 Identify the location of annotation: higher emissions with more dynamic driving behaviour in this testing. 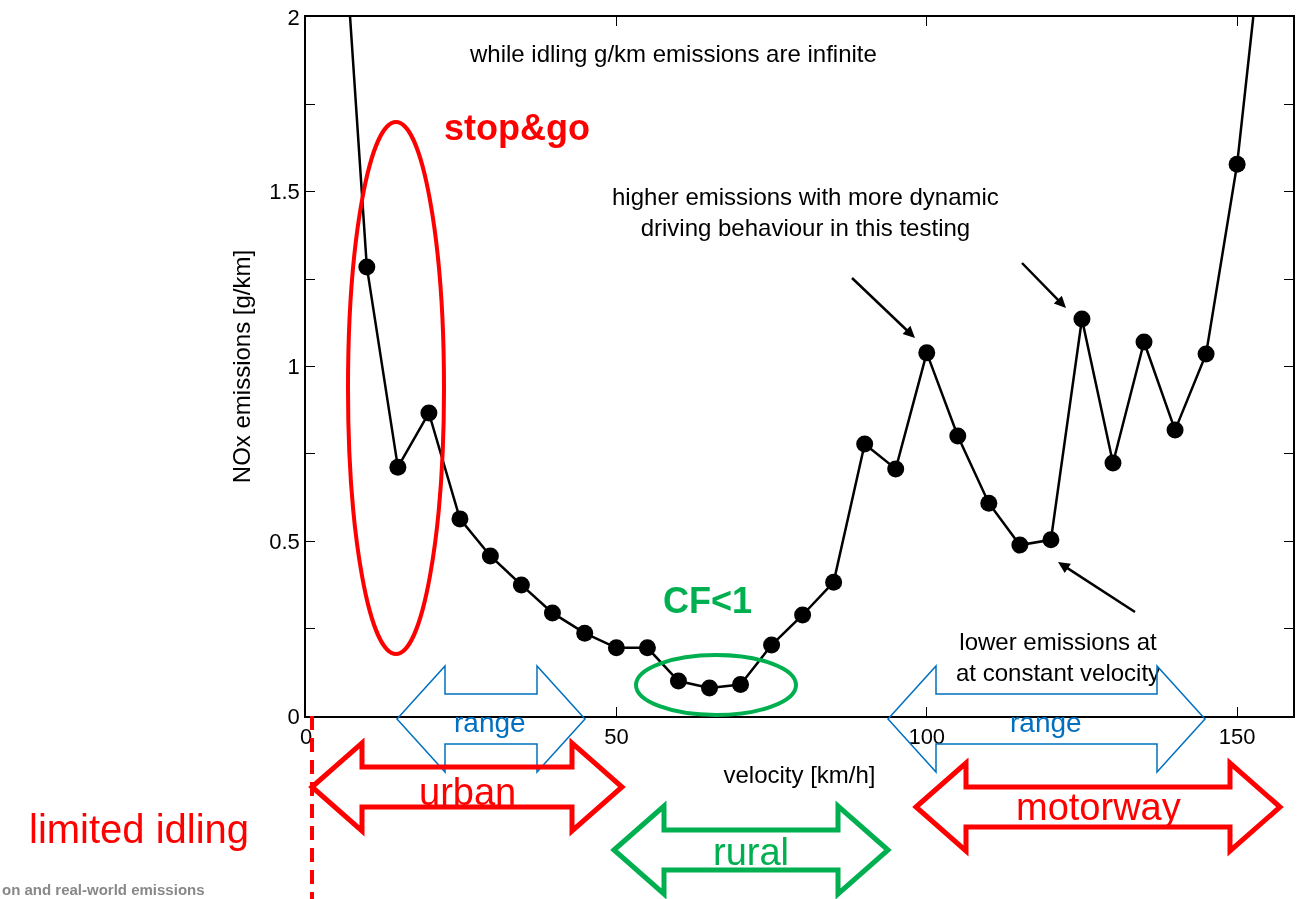
(805, 212).